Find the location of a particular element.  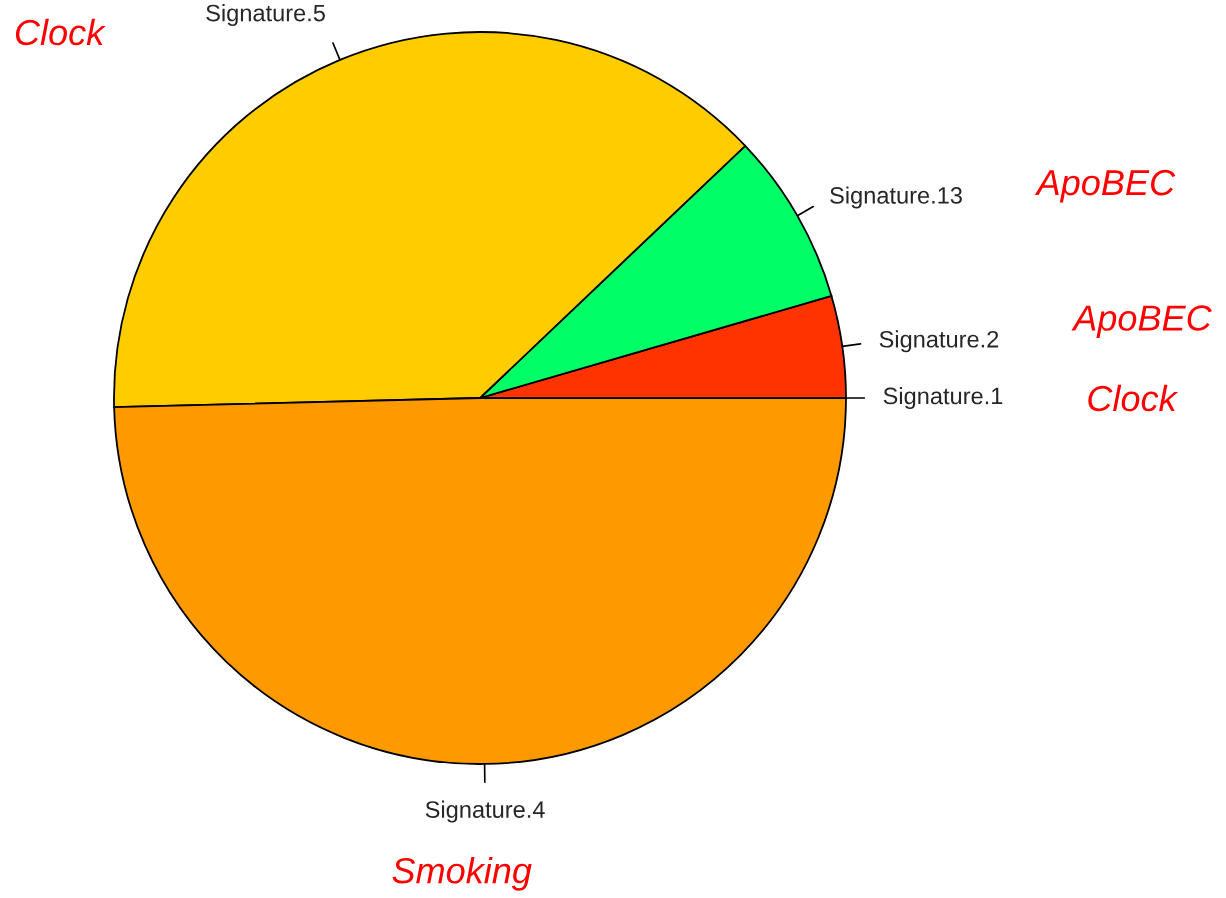

legend-label: Signature.1 is located at coordinates (943, 397).